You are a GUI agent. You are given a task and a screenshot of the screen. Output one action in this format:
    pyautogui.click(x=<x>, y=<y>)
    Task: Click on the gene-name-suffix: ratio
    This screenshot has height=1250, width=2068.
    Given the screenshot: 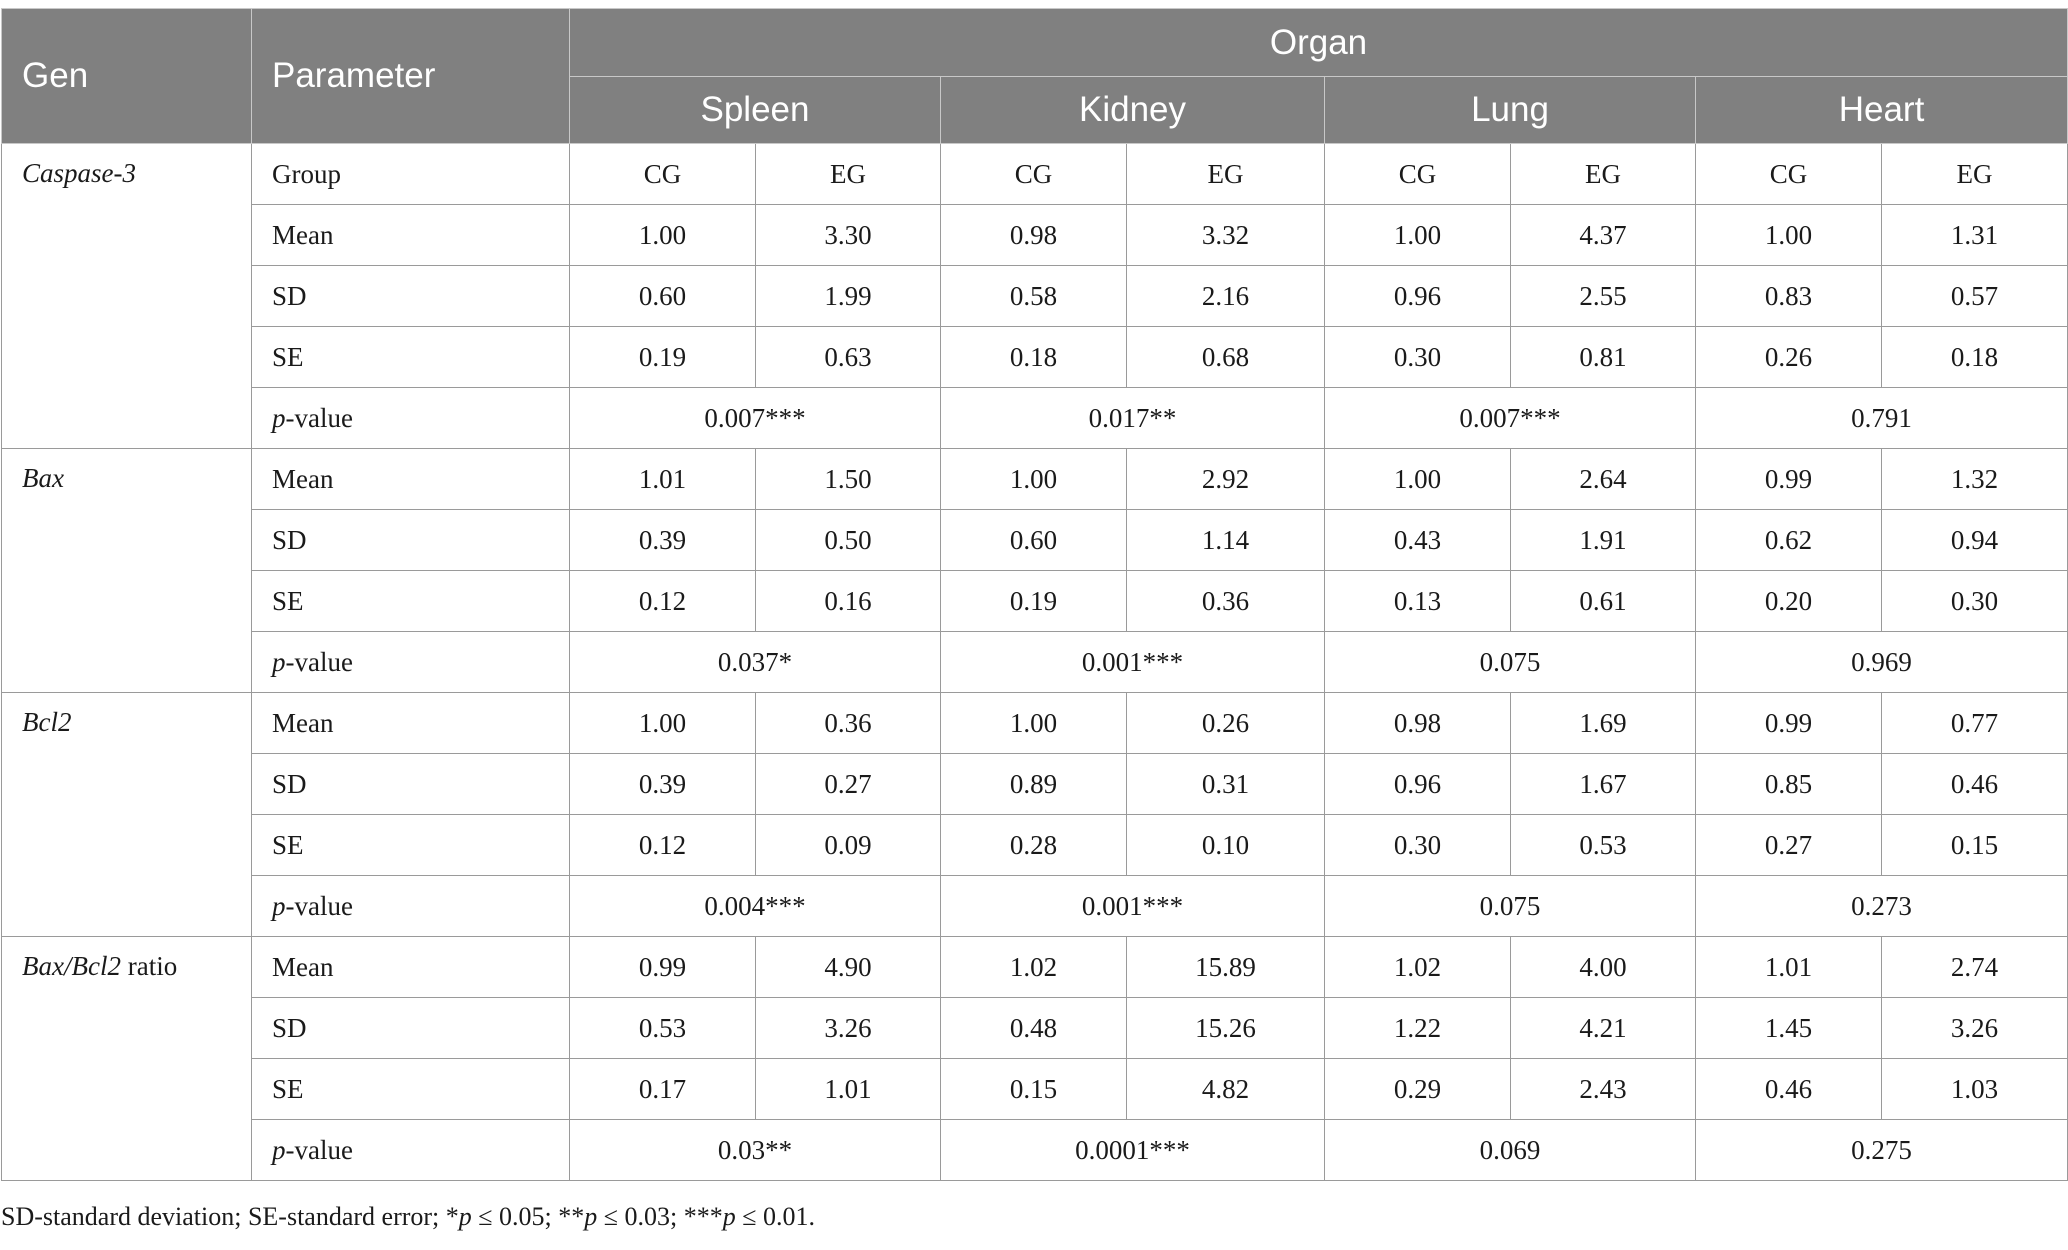 What is the action you would take?
    pyautogui.click(x=149, y=966)
    